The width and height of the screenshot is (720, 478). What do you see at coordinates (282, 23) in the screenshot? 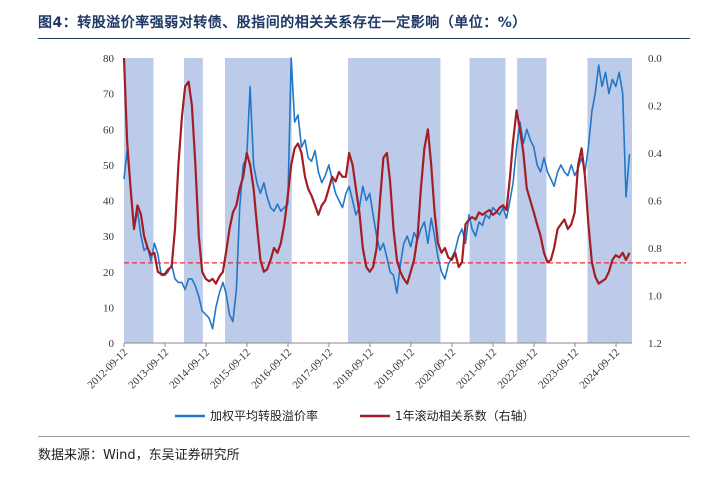
I see `chart-title: 图4：转股溢价率强弱对转债、股指间的相关关系存在一定影响（单位：%）` at bounding box center [282, 23].